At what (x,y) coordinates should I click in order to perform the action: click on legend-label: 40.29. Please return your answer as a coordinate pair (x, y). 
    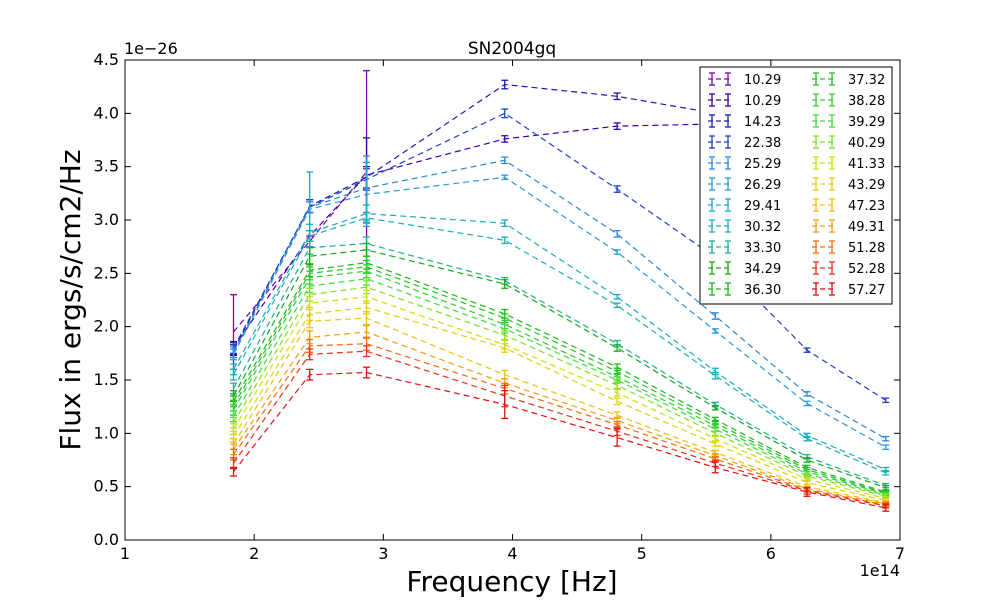
    Looking at the image, I should click on (866, 143).